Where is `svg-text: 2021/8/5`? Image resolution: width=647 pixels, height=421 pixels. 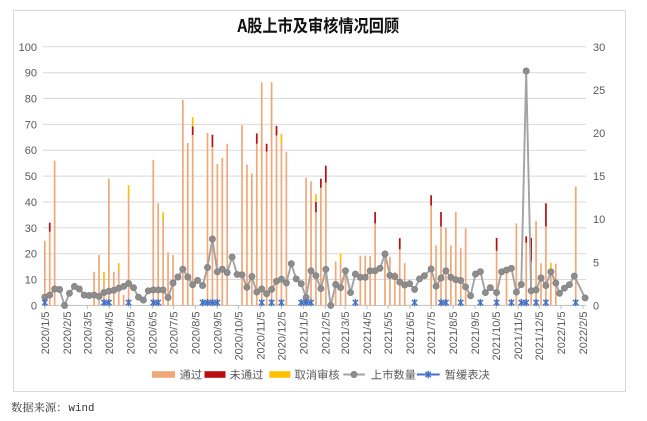
svg-text: 2021/8/5 is located at coordinates (454, 333).